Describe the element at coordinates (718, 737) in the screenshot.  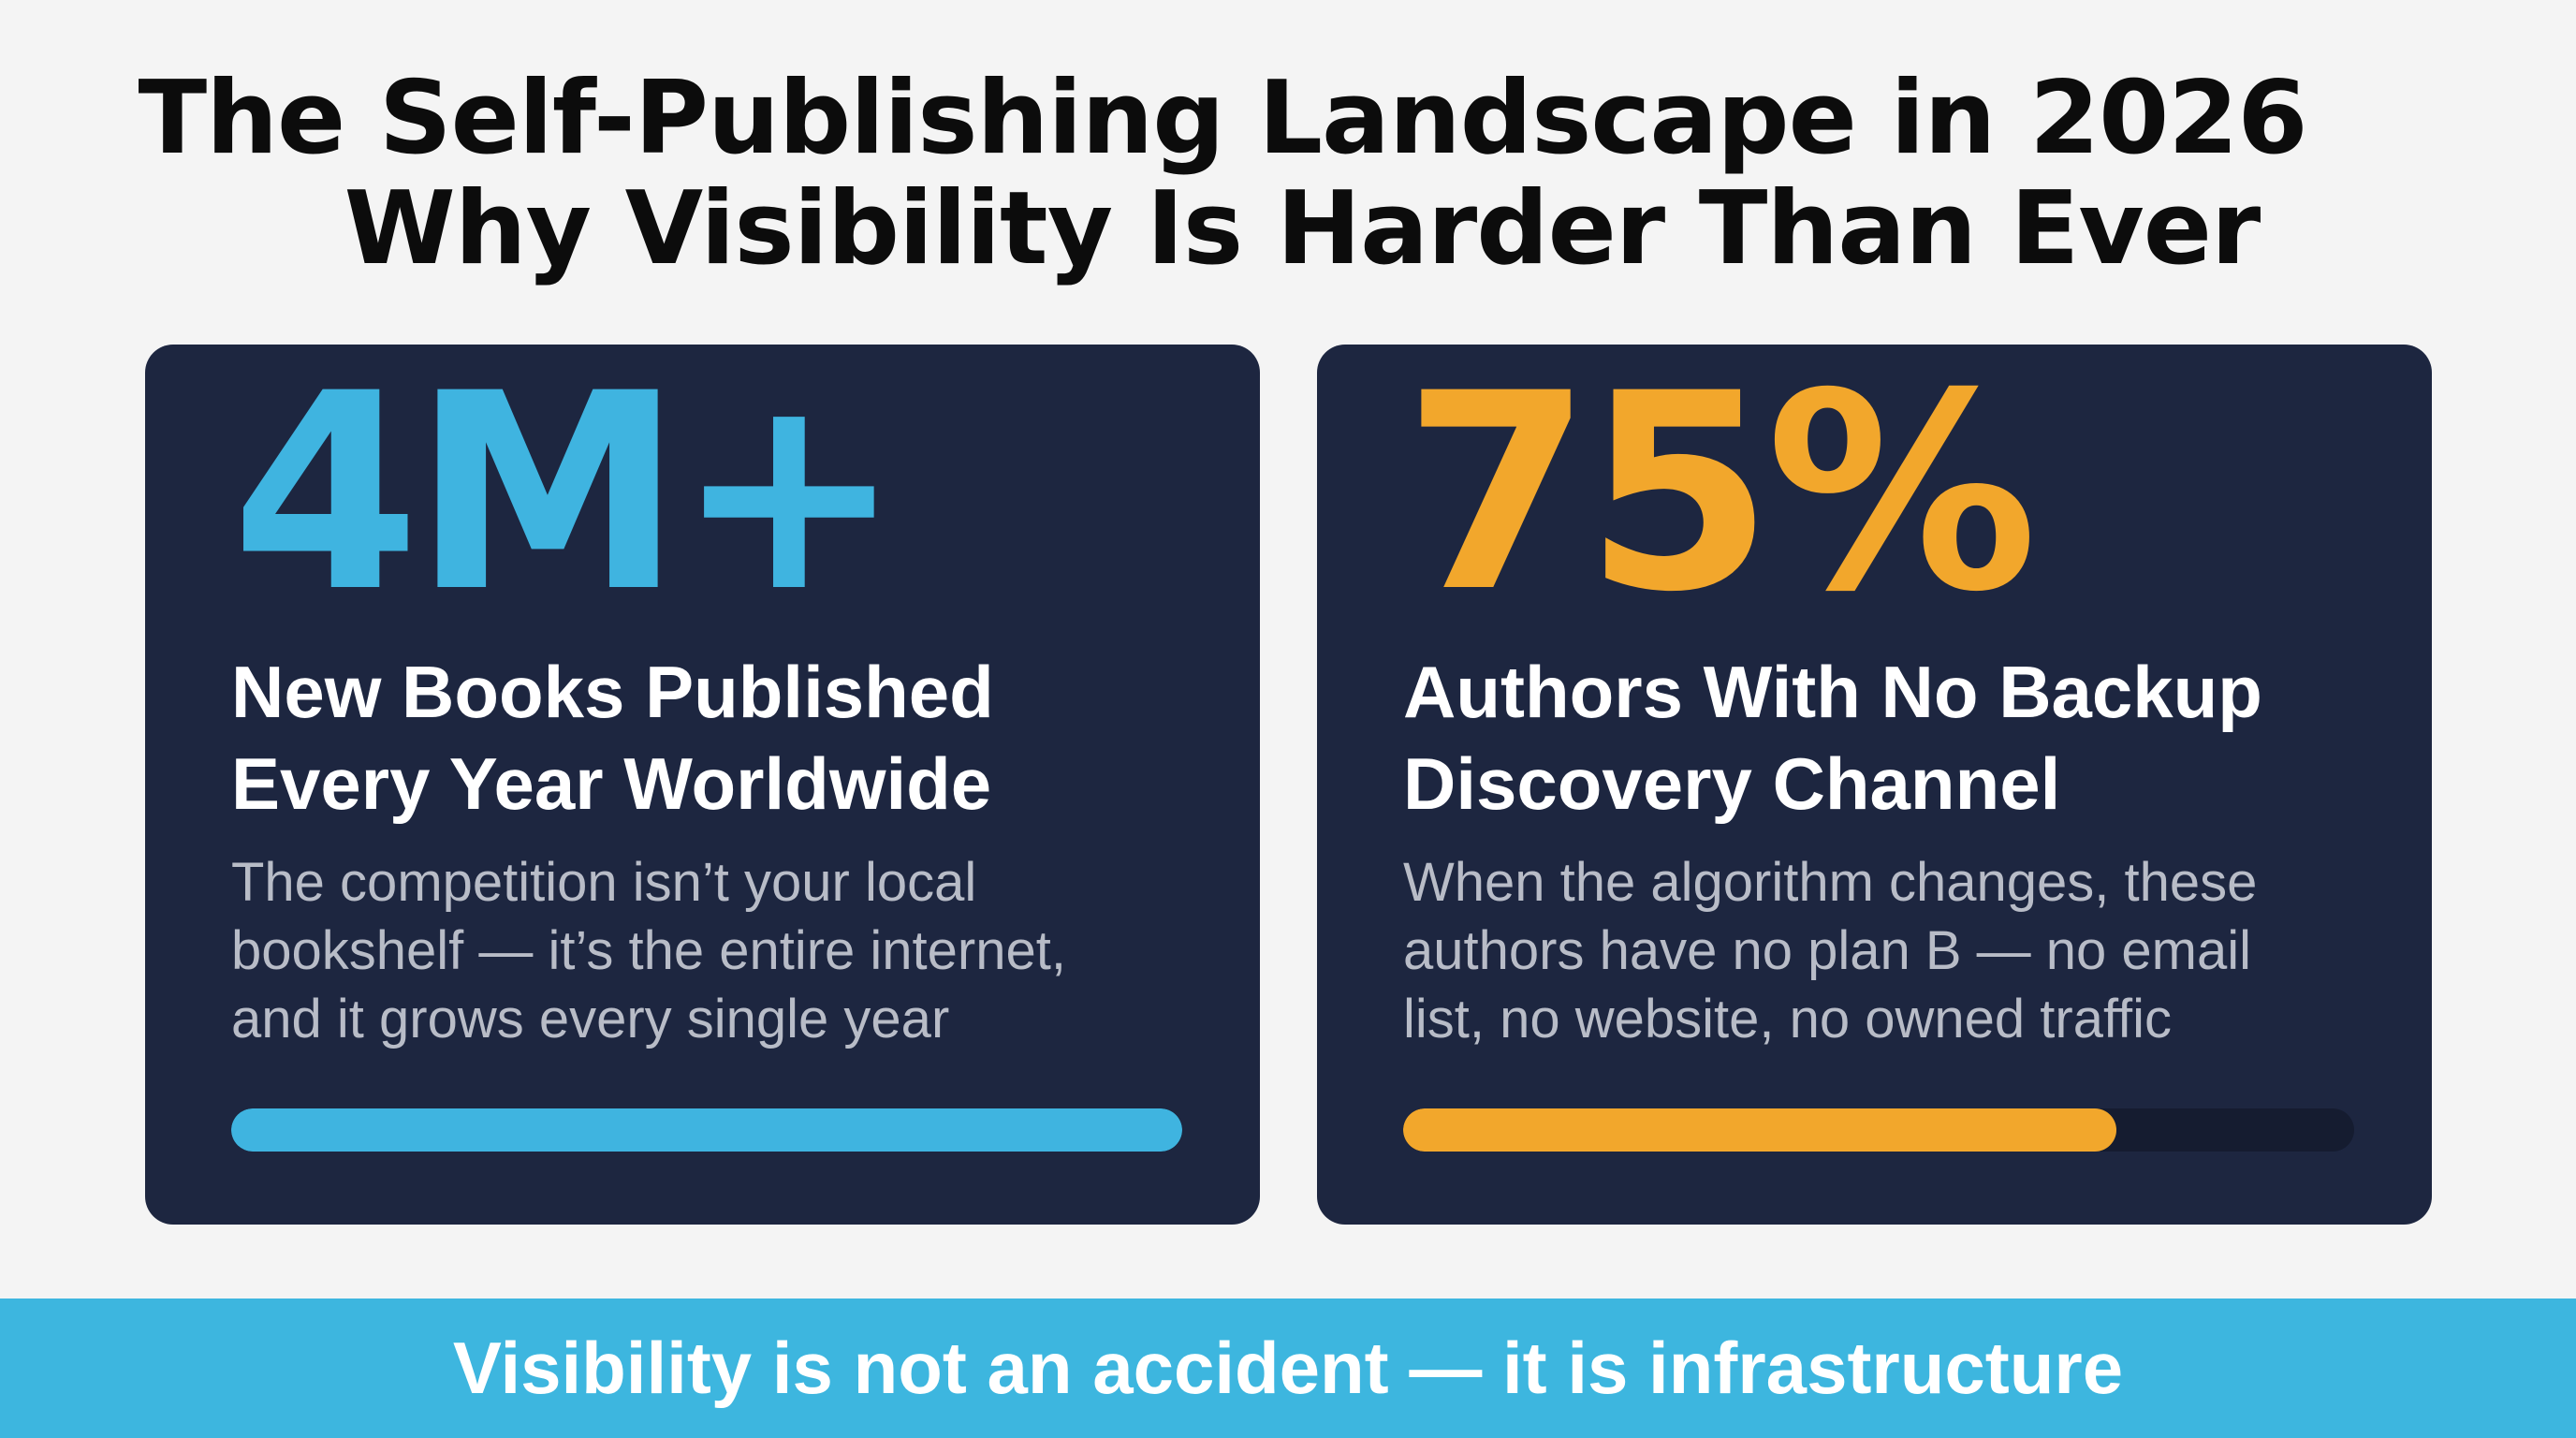
I see `stat-headline: New Books Published Every Year Worldwide` at that location.